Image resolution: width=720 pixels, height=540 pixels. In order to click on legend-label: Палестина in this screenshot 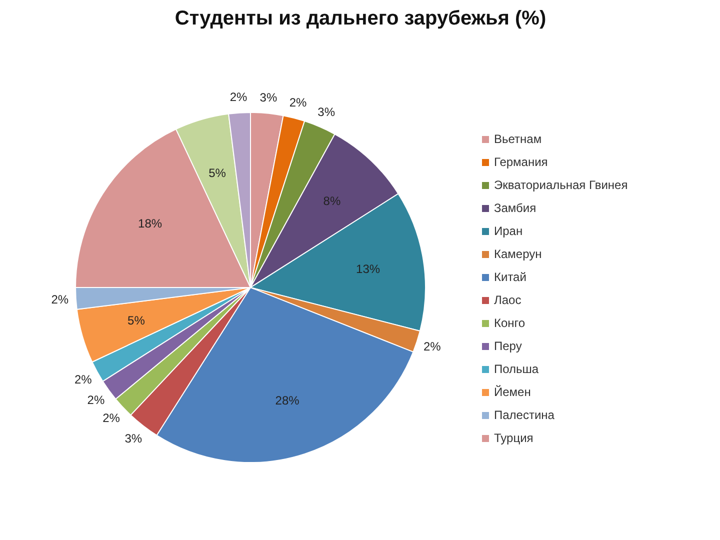, I will do `click(524, 415)`.